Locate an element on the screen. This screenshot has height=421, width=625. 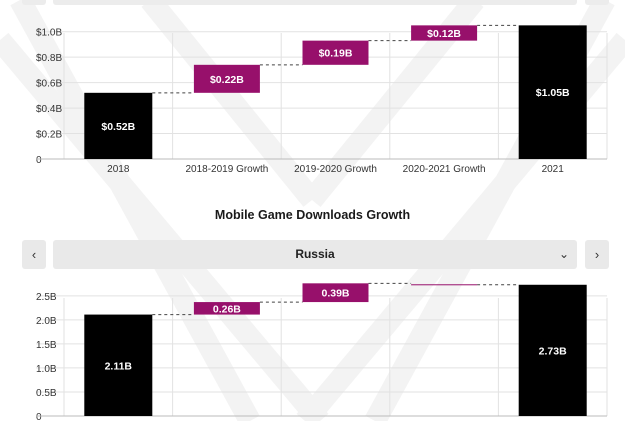
country-select-value: Russia is located at coordinates (315, 254).